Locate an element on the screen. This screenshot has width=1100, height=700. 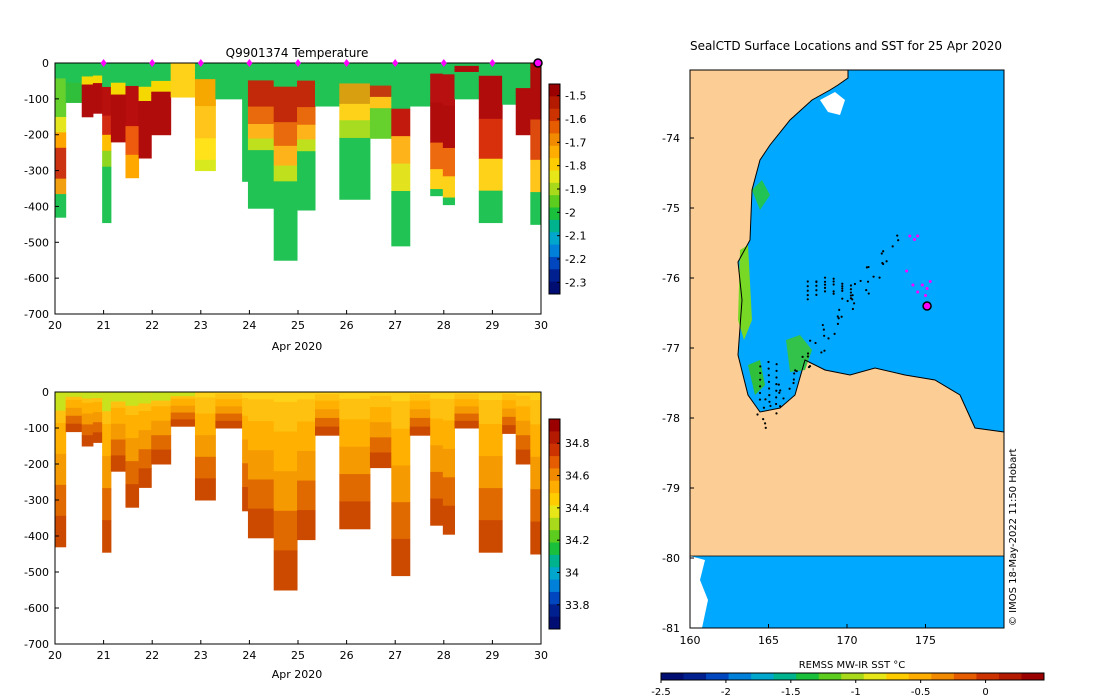
salinity-x-axis: 20 21 22 23 24 25 26 27 28 29 30 is located at coordinates (298, 651).